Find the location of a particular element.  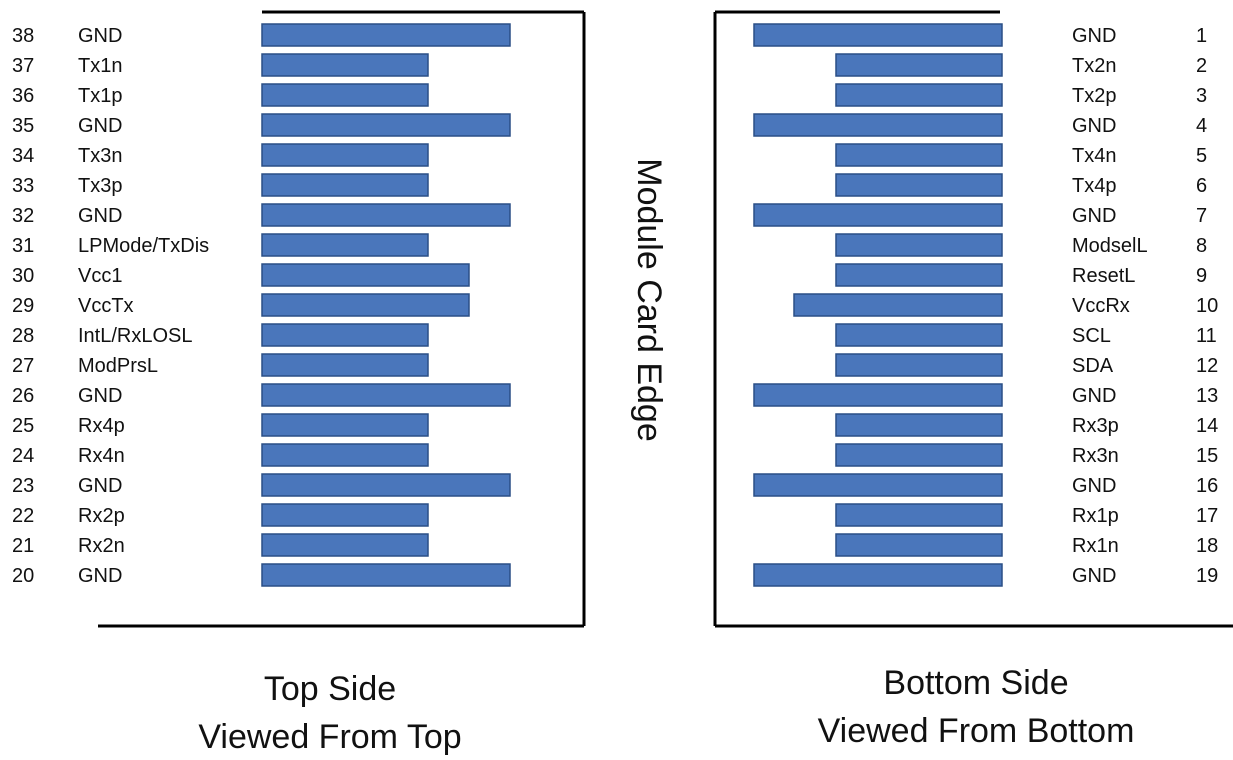

pin-number: 23 is located at coordinates (23, 486).